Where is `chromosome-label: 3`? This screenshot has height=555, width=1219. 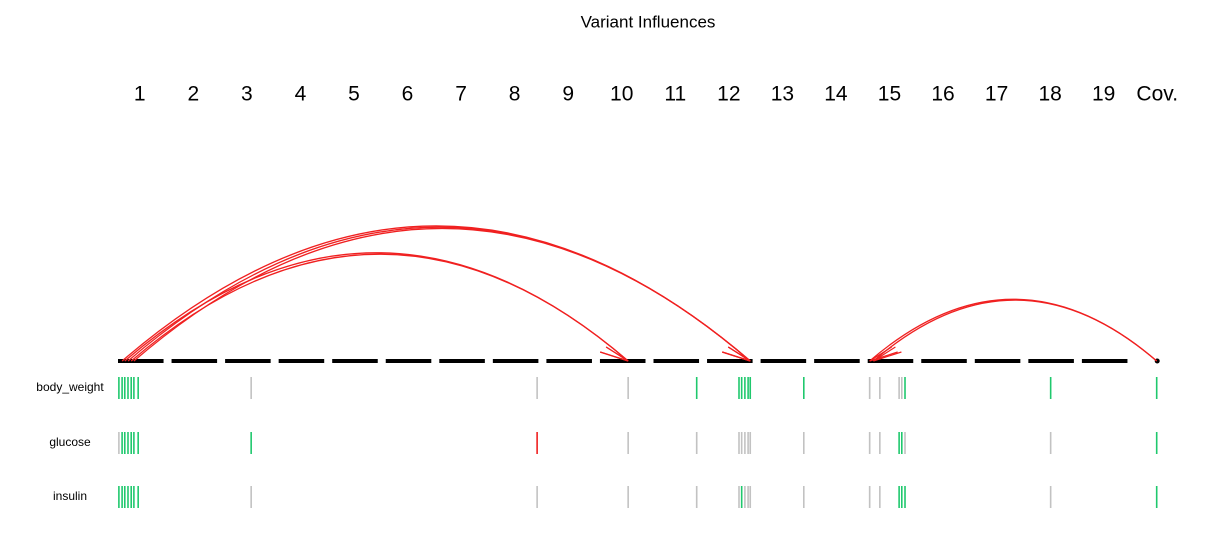 chromosome-label: 3 is located at coordinates (247, 94).